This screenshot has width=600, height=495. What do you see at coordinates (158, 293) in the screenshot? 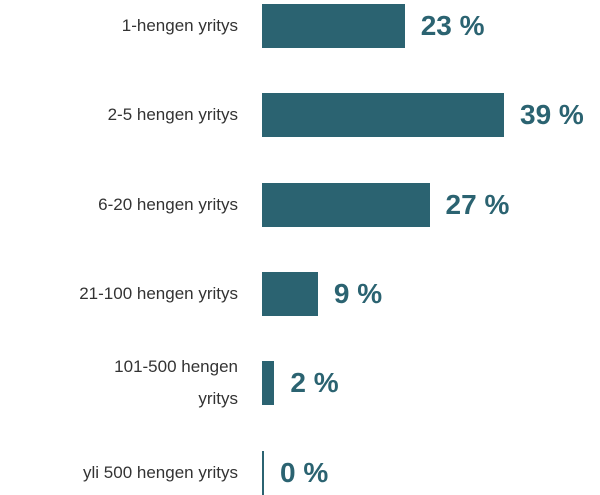
I see `category-label: 21-100 hengen yritys` at bounding box center [158, 293].